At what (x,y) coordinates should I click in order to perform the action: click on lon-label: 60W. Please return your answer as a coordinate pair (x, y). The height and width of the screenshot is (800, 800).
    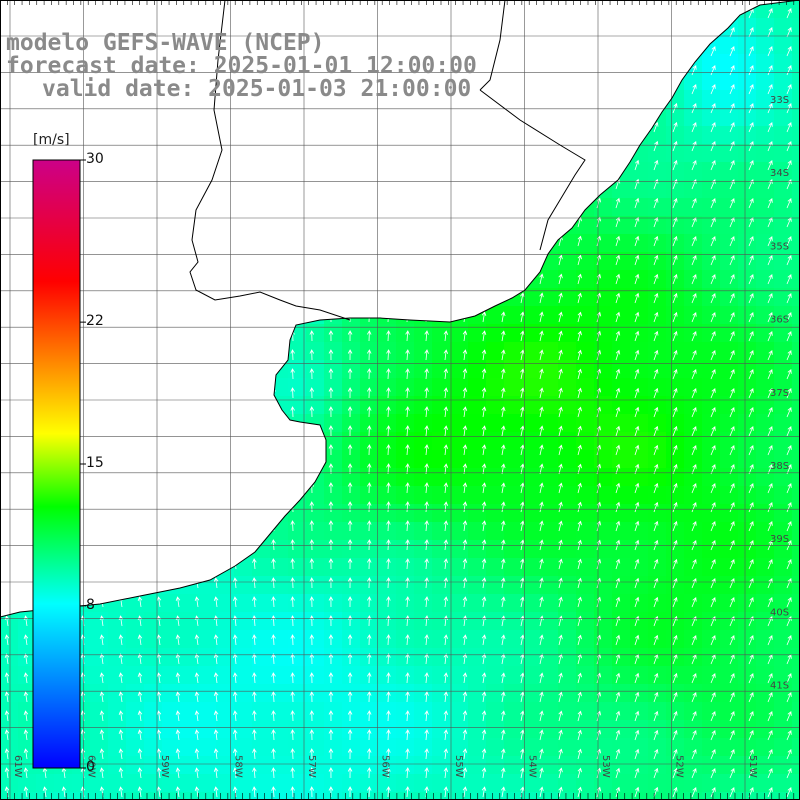
    Looking at the image, I should click on (91, 766).